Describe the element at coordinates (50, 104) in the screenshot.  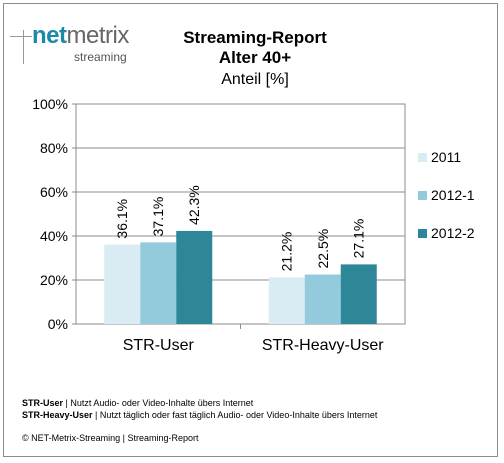
I see `y-tick-label: 100%` at that location.